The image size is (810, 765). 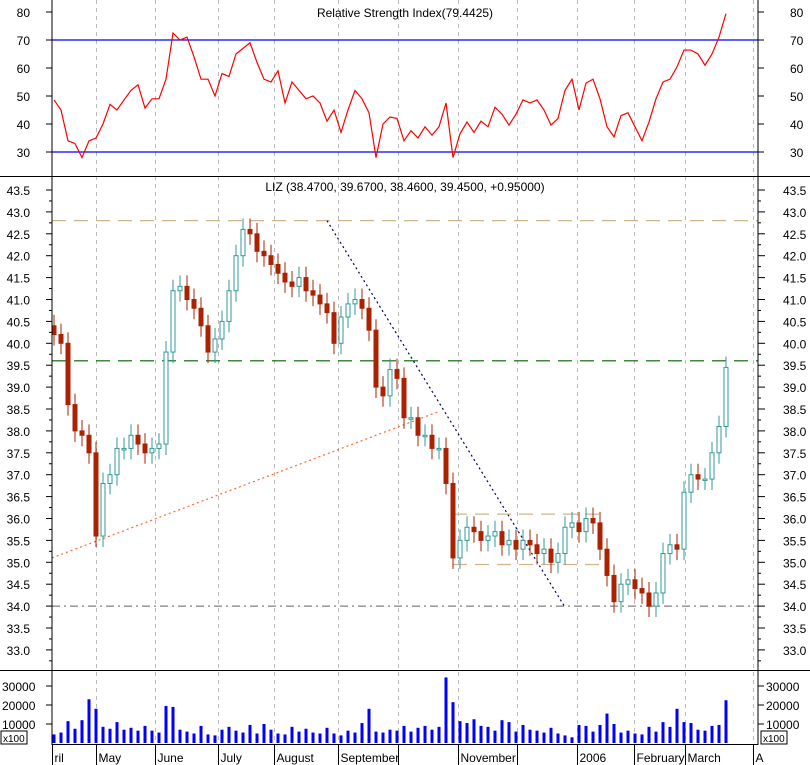 What do you see at coordinates (795, 520) in the screenshot?
I see `price-tick-label-right: 36.0` at bounding box center [795, 520].